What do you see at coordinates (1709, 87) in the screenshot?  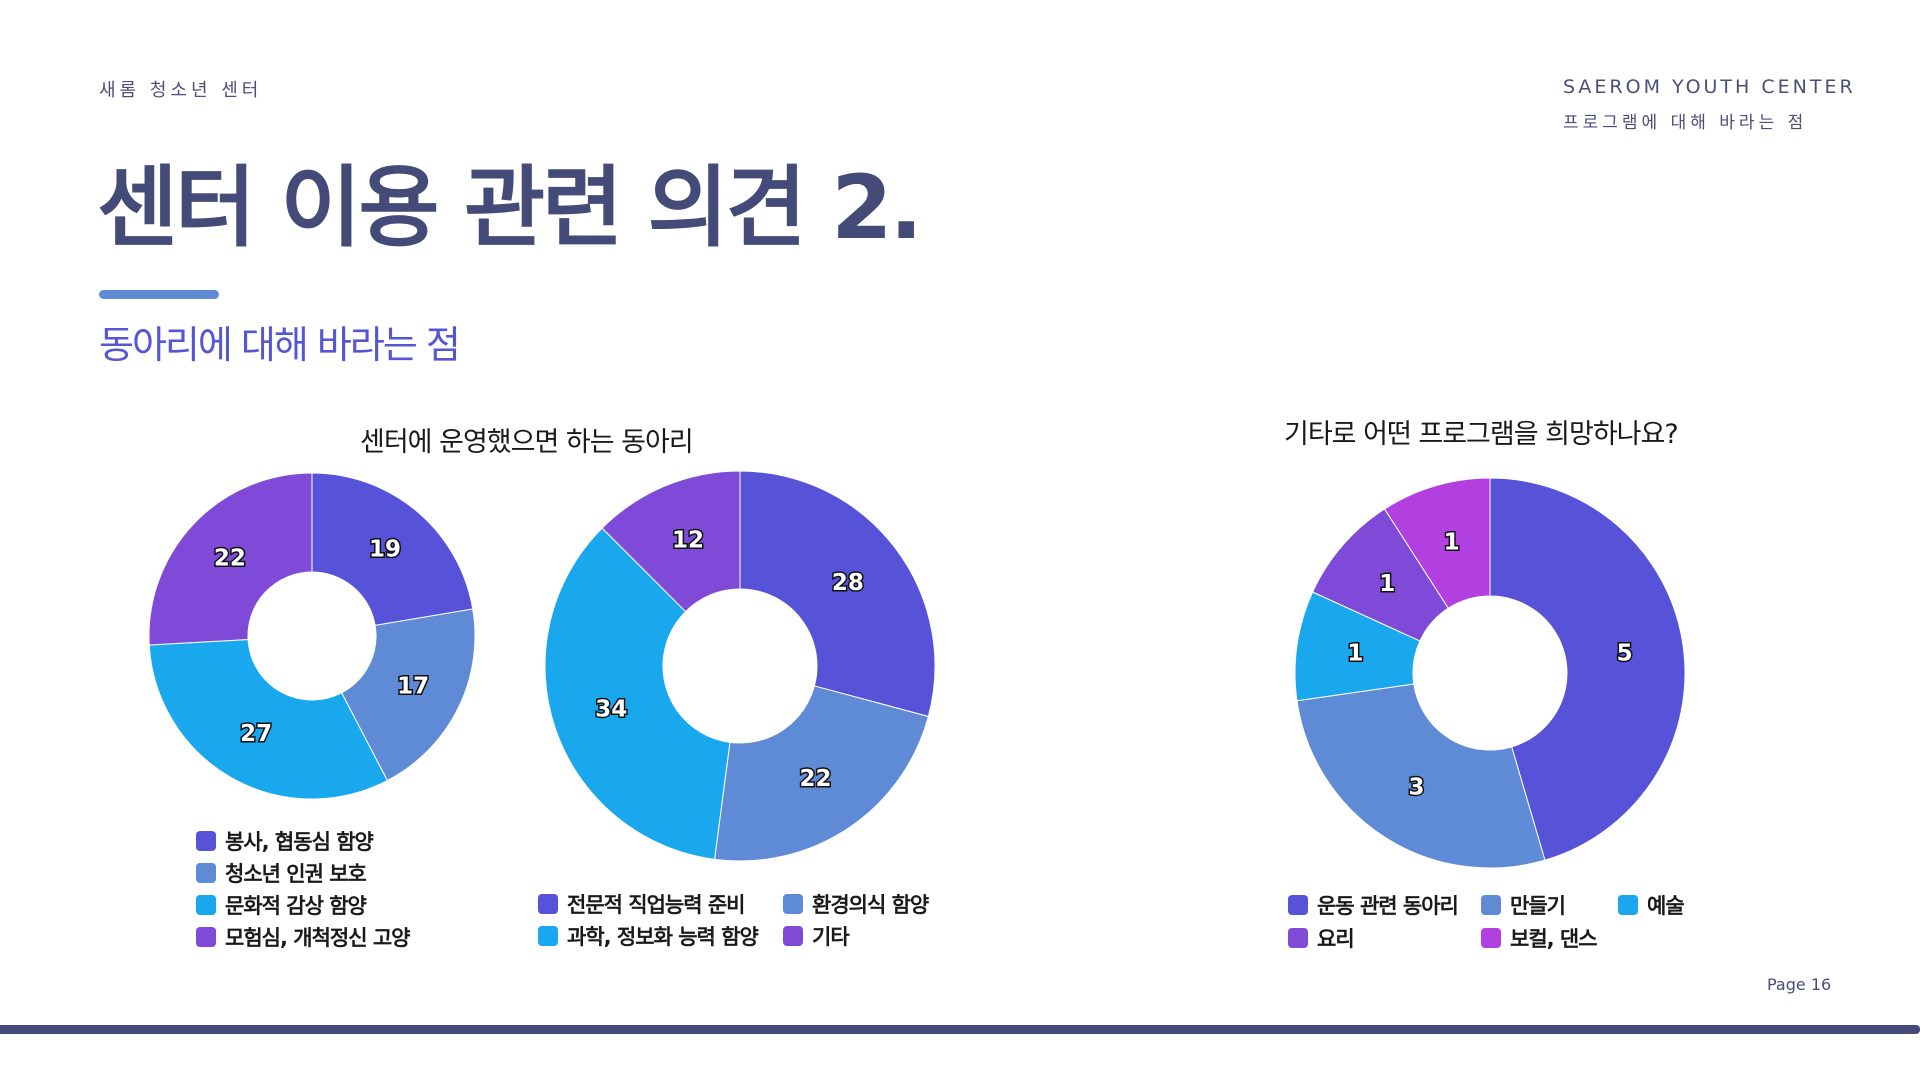 I see `org-name-english: SAEROM YOUTH CENTER` at bounding box center [1709, 87].